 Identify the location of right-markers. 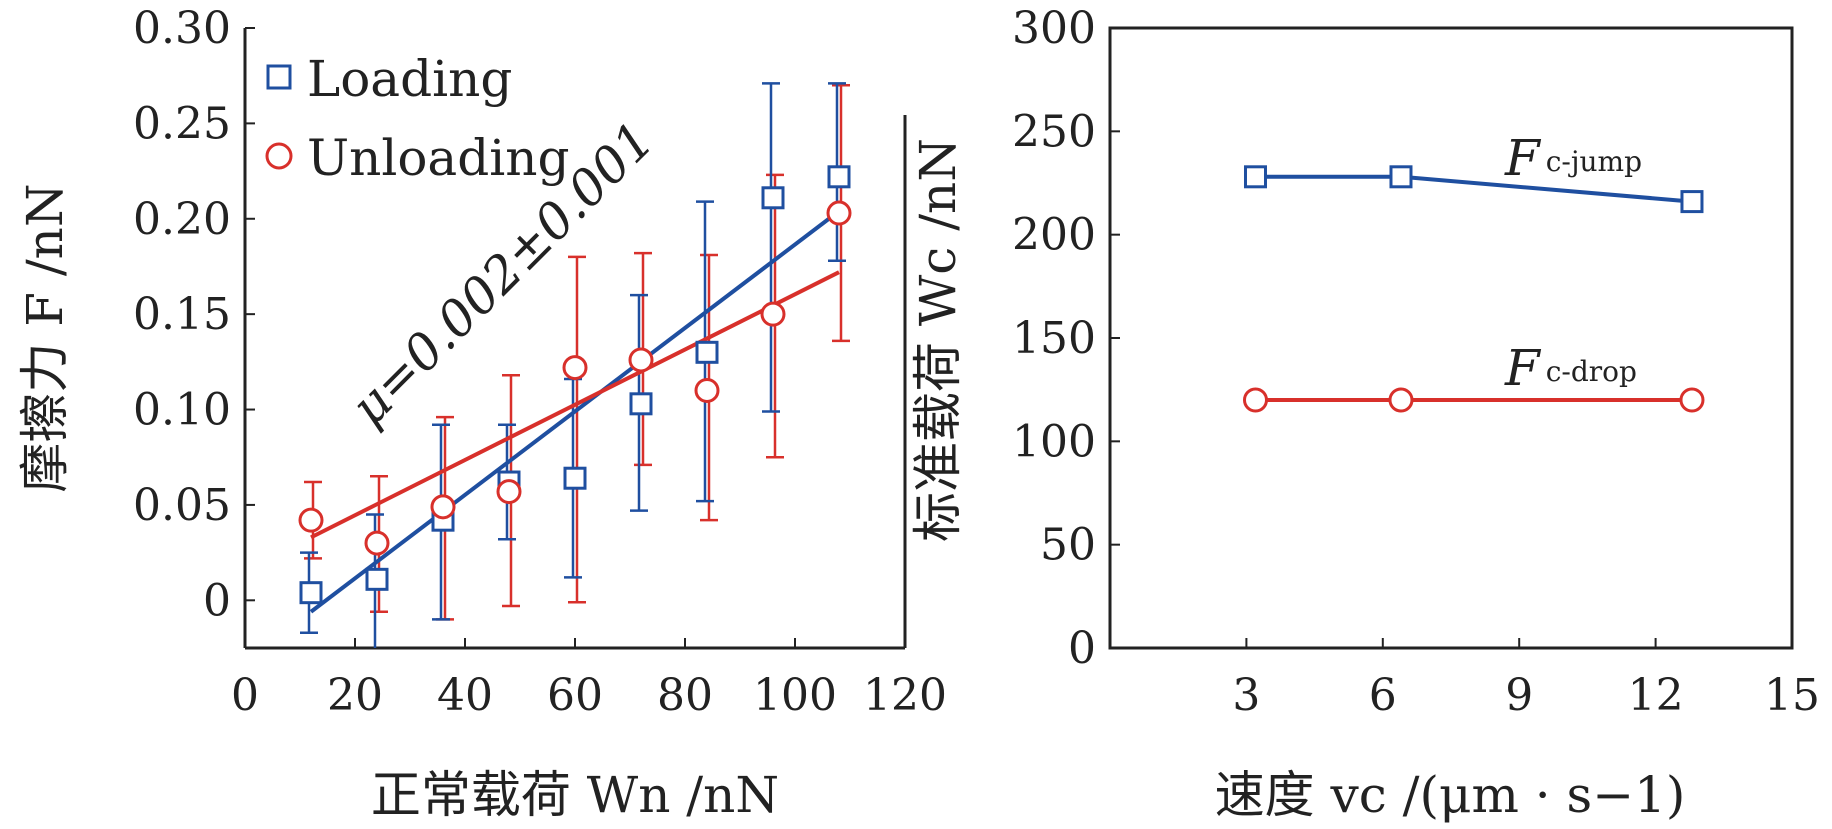
(1473, 289).